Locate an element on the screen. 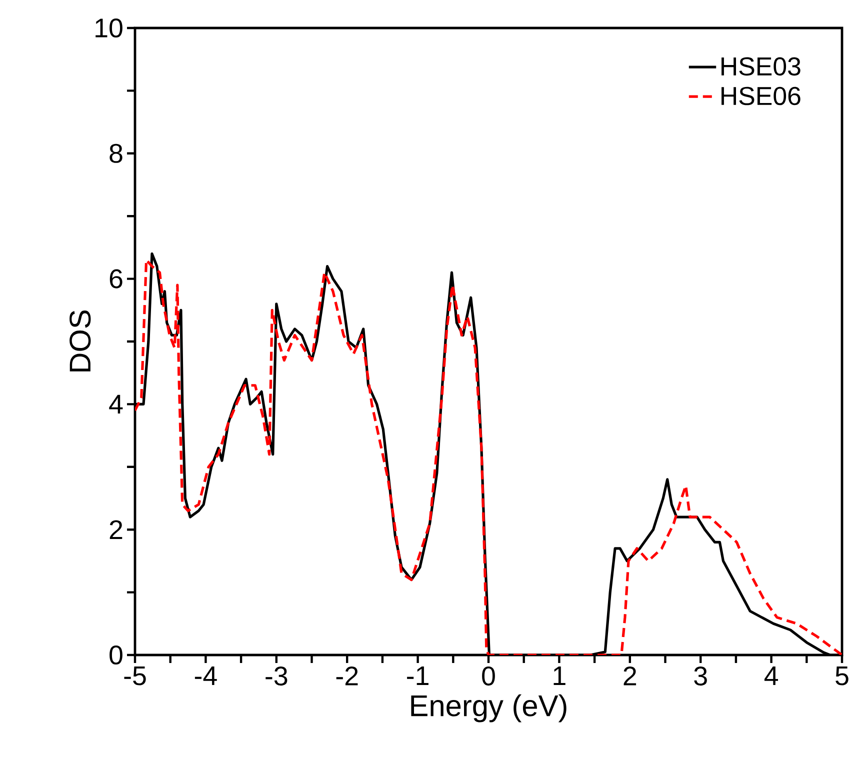 The image size is (859, 776). x-tick-label: 2 is located at coordinates (630, 676).